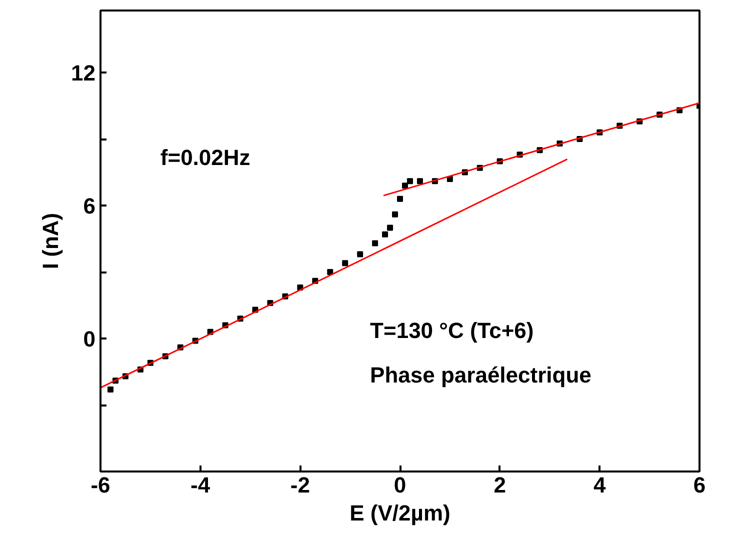 The width and height of the screenshot is (749, 551). What do you see at coordinates (600, 485) in the screenshot?
I see `x-tick-label: 4` at bounding box center [600, 485].